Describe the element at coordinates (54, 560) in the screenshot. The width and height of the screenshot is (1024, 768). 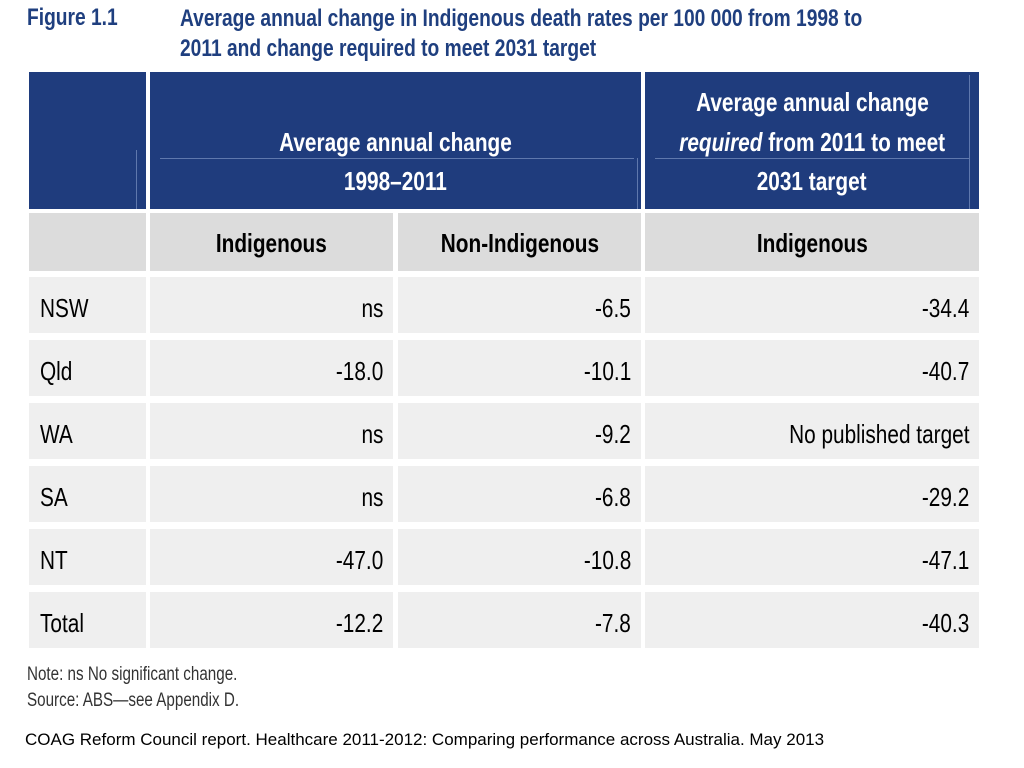
I see `row-state: NT` at that location.